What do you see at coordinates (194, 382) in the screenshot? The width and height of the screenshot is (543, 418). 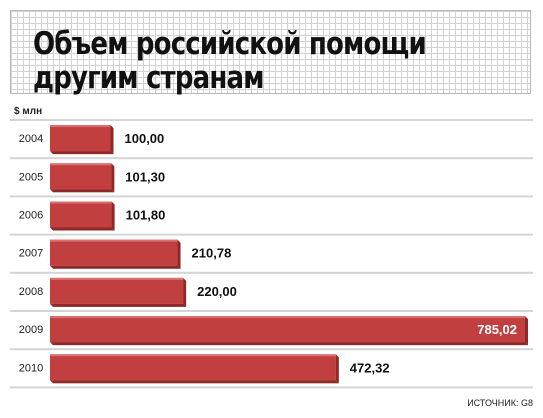 I see `bar-bottom-2010` at bounding box center [194, 382].